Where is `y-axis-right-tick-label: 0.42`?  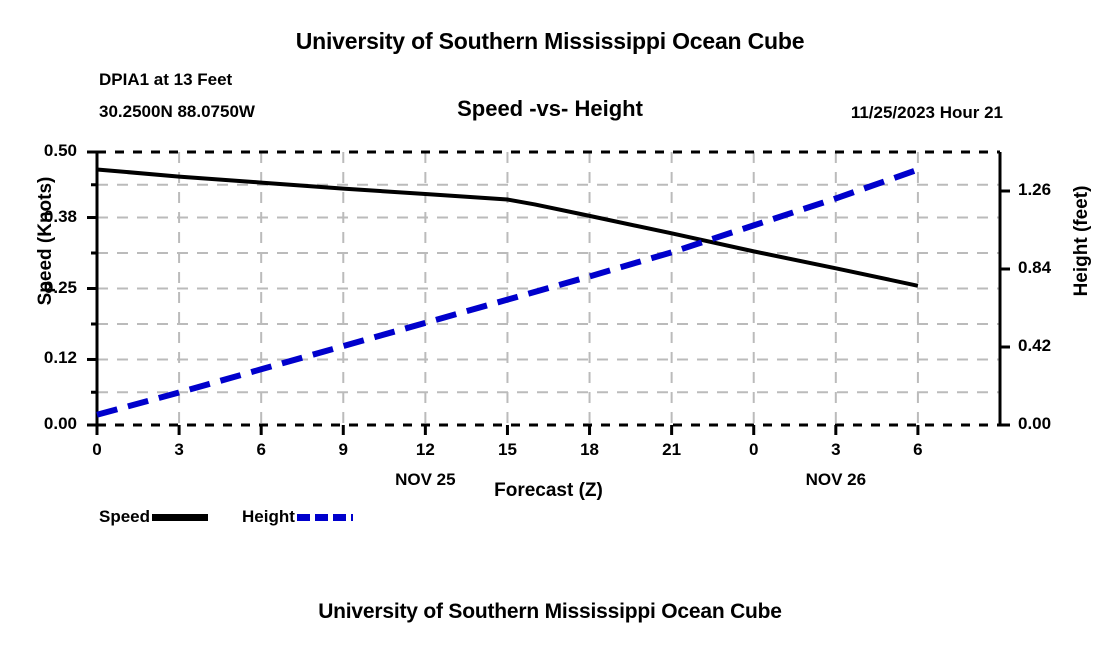
y-axis-right-tick-label: 0.42 is located at coordinates (1035, 345).